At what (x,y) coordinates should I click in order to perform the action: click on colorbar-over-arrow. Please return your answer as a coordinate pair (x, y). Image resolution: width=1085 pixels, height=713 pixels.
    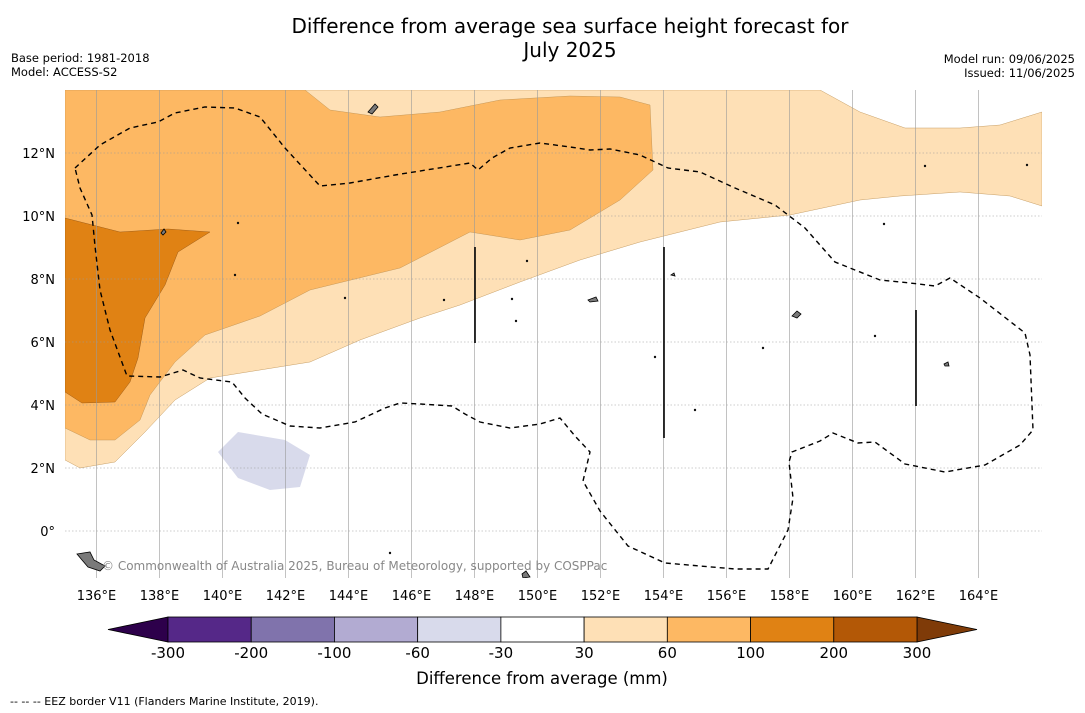
    Looking at the image, I should click on (947, 629).